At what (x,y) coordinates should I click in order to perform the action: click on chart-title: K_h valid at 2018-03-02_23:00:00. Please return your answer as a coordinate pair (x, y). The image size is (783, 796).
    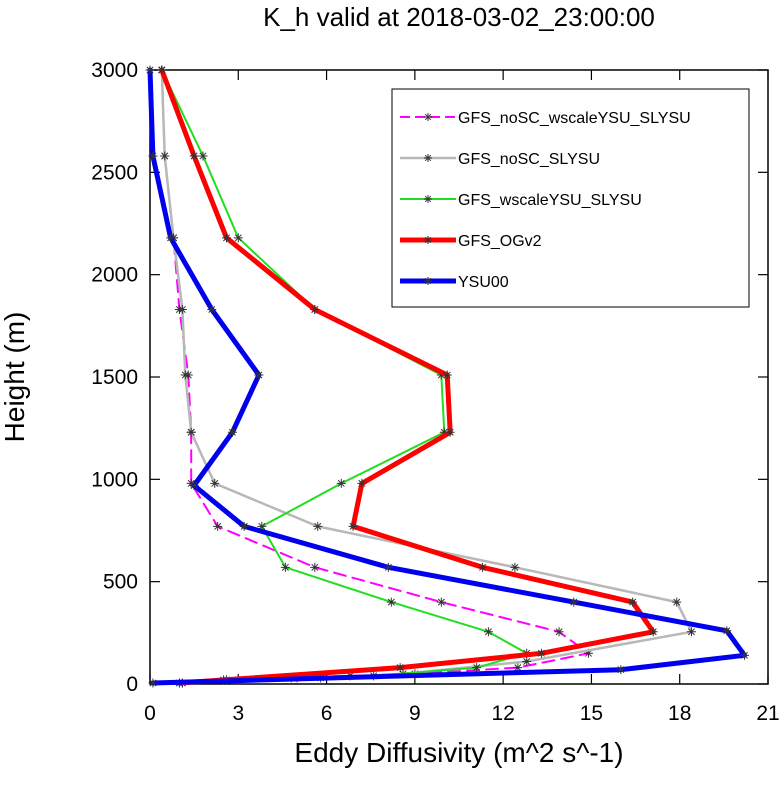
    Looking at the image, I should click on (459, 17).